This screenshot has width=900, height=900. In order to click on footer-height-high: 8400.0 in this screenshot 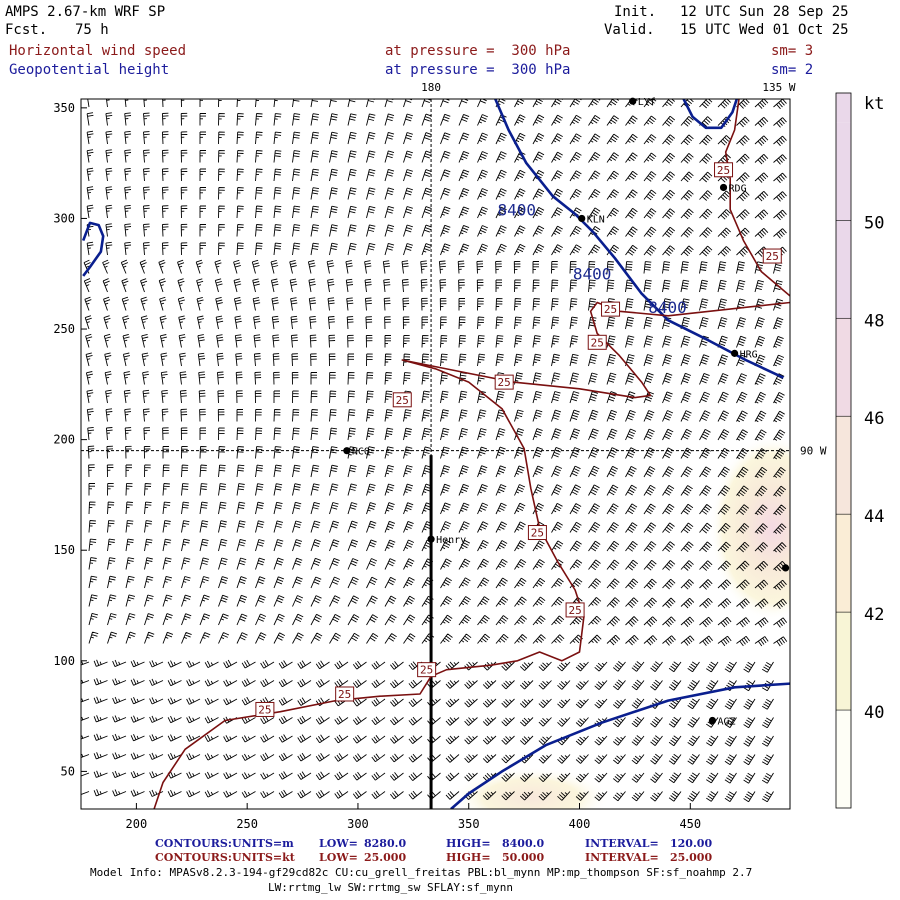, I will do `click(523, 843)`.